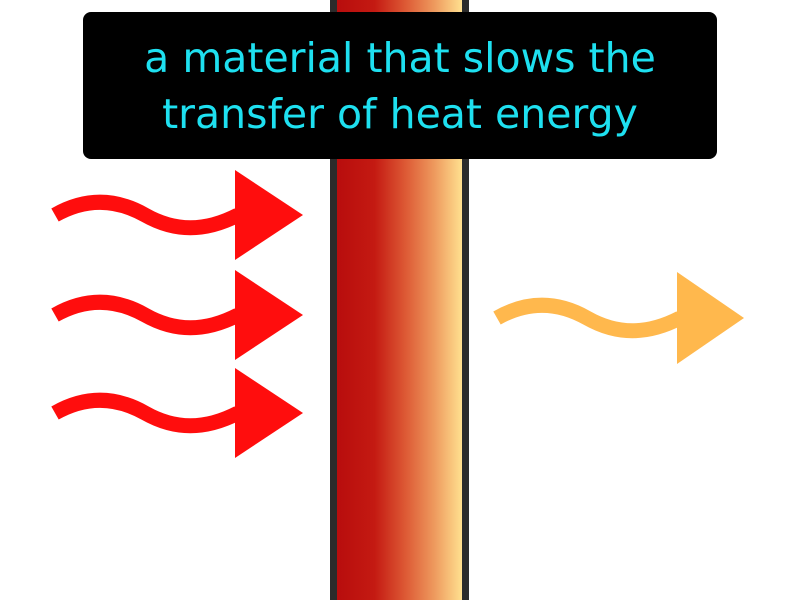  What do you see at coordinates (400, 113) in the screenshot?
I see `definition-line-2: transfer of heat energy` at bounding box center [400, 113].